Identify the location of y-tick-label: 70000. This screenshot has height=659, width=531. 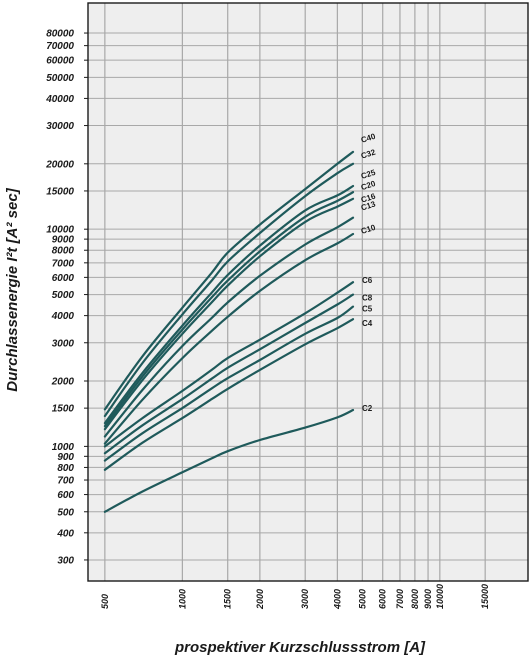
(60, 46).